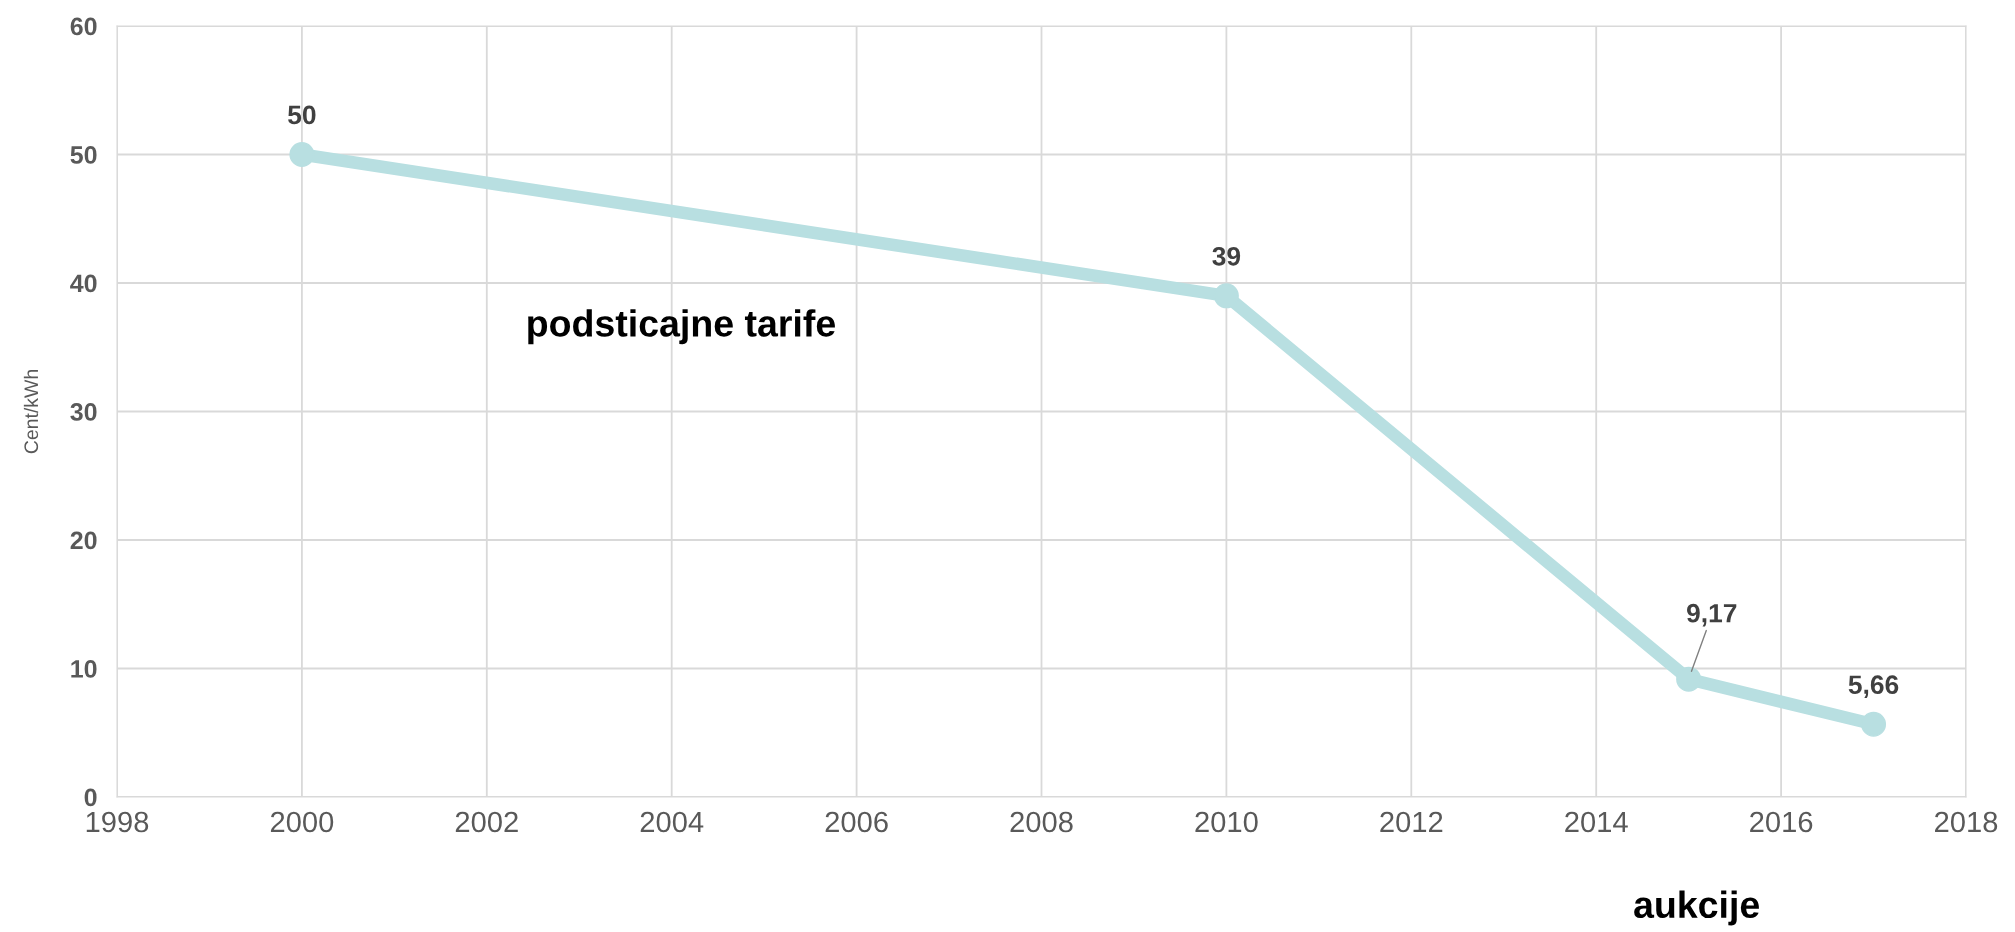 This screenshot has height=932, width=2015. What do you see at coordinates (117, 822) in the screenshot?
I see `x-tick-label: 1998` at bounding box center [117, 822].